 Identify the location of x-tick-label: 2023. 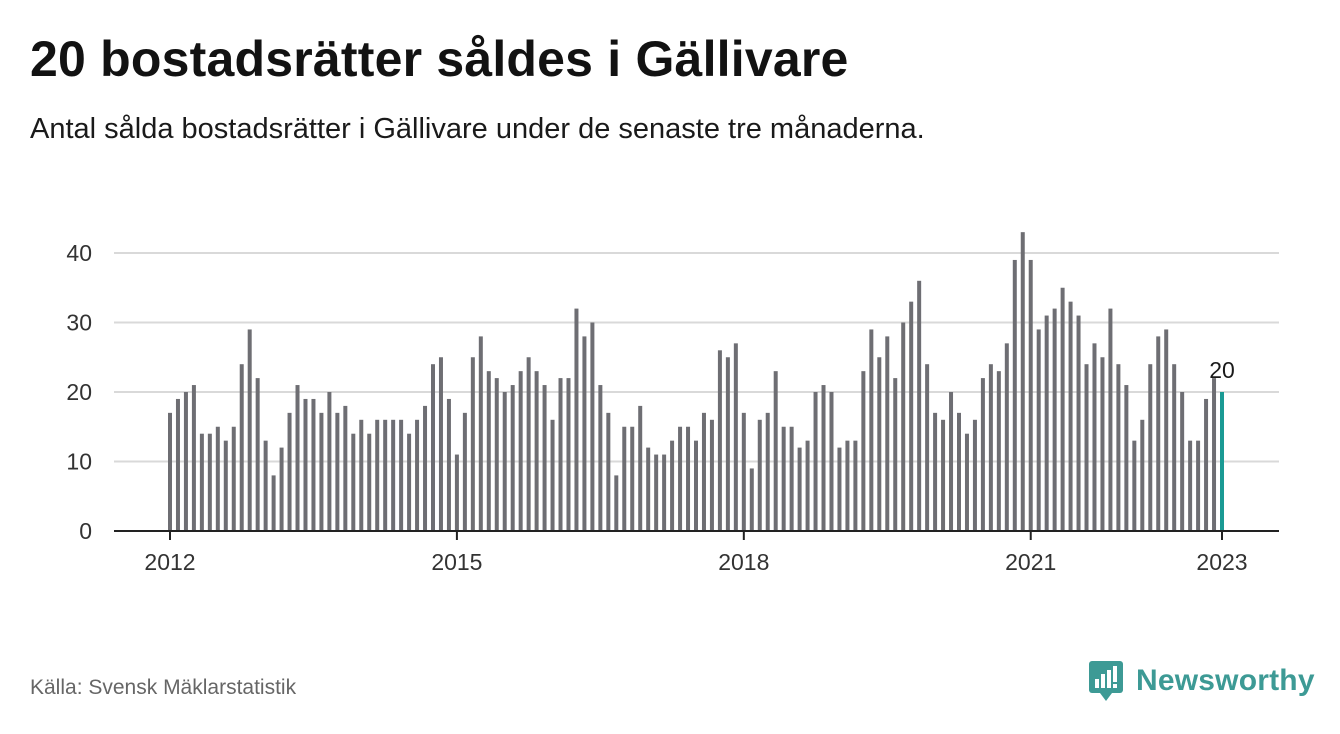
(1221, 562).